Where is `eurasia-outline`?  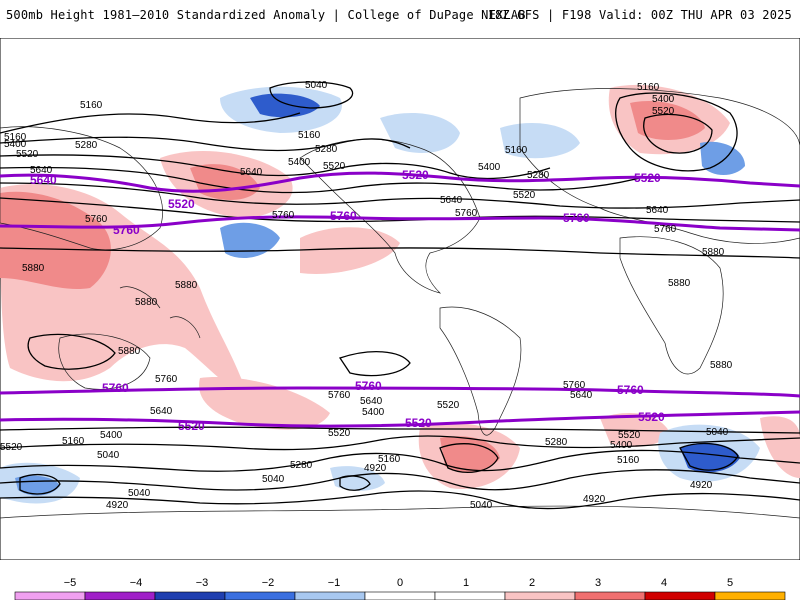
eurasia-outline is located at coordinates (659, 166).